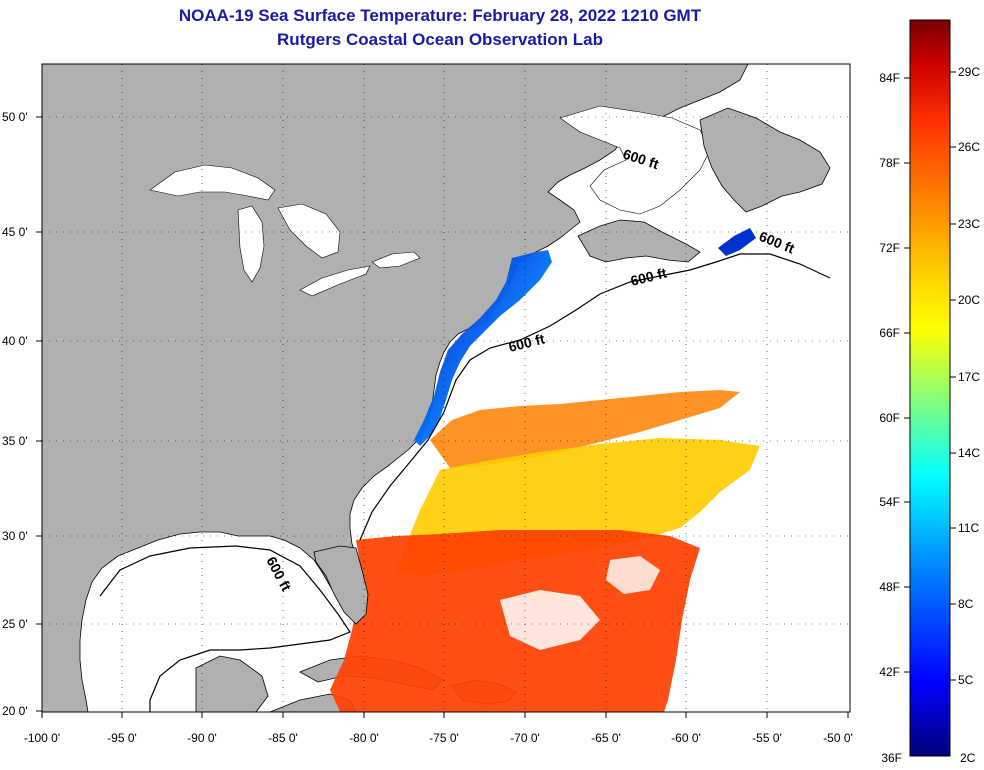 The height and width of the screenshot is (770, 984). Describe the element at coordinates (251, 244) in the screenshot. I see `lake-michigan` at that location.